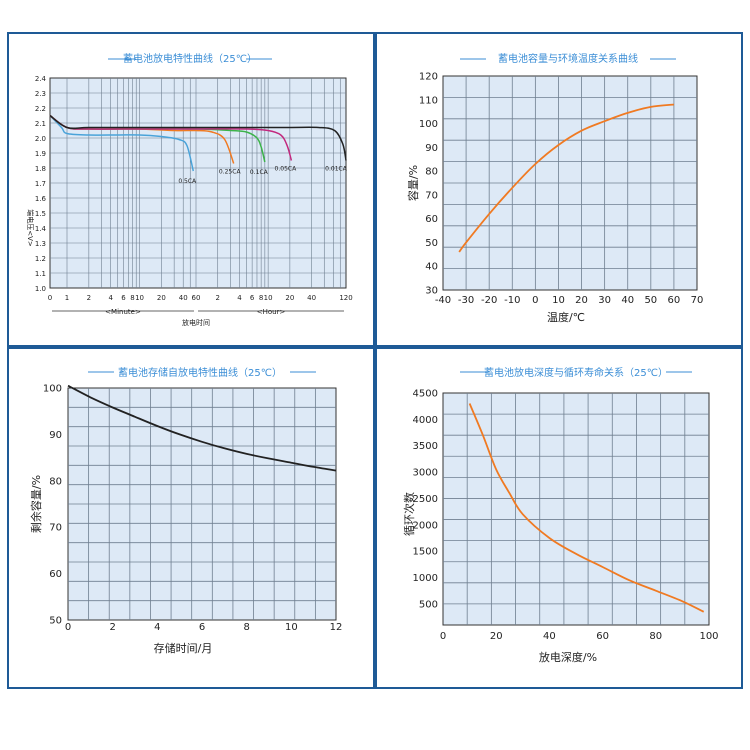 Image resolution: width=750 pixels, height=750 pixels. Describe the element at coordinates (198, 312) in the screenshot. I see `time-unit-arrows: <Minute> <Hour>` at that location.